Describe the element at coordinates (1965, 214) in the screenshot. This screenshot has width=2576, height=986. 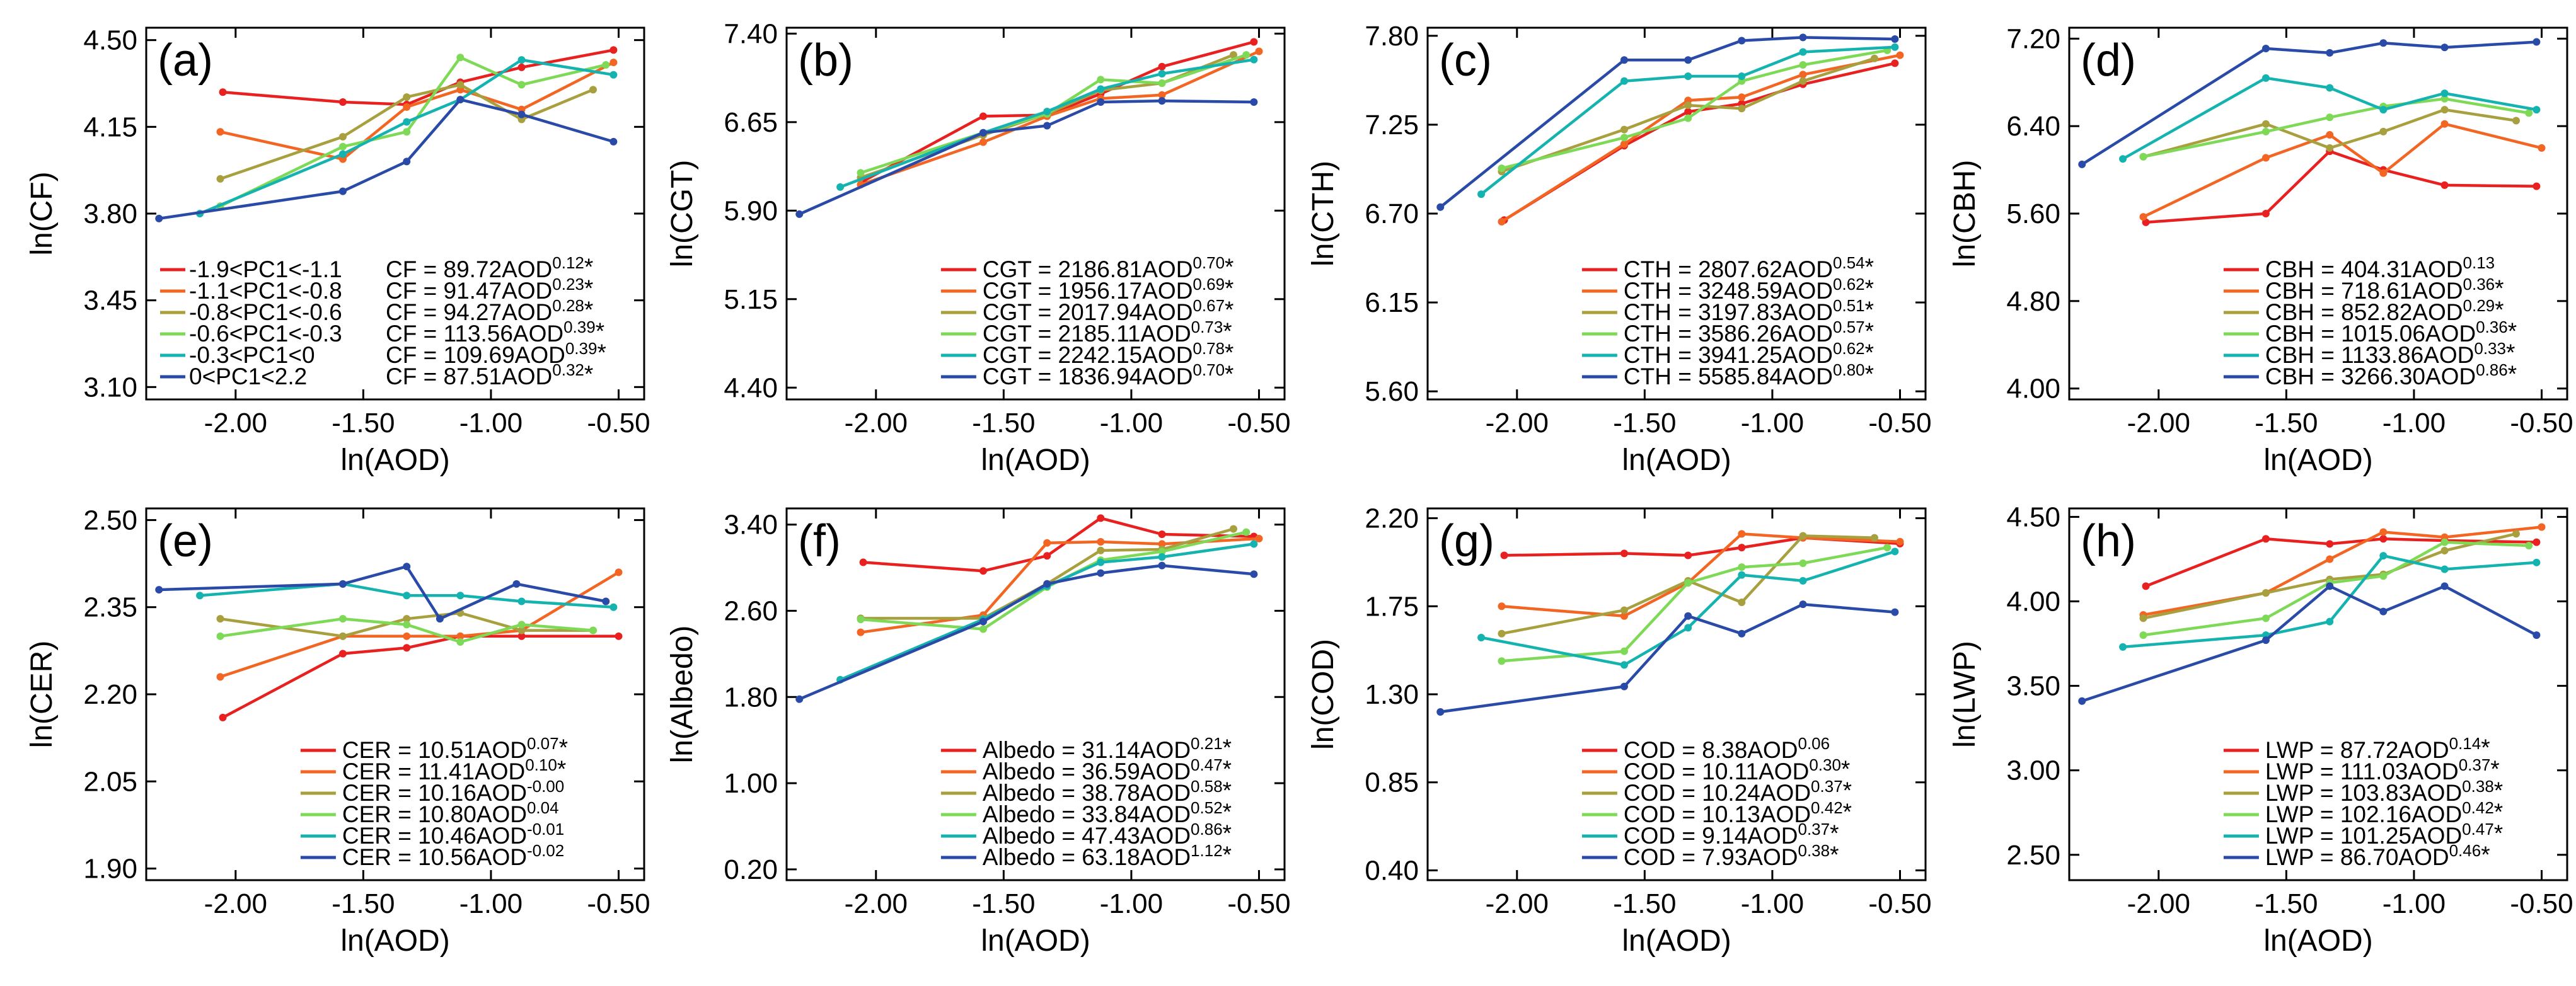
I see `y-axis-label: ln(CBH)` at that location.